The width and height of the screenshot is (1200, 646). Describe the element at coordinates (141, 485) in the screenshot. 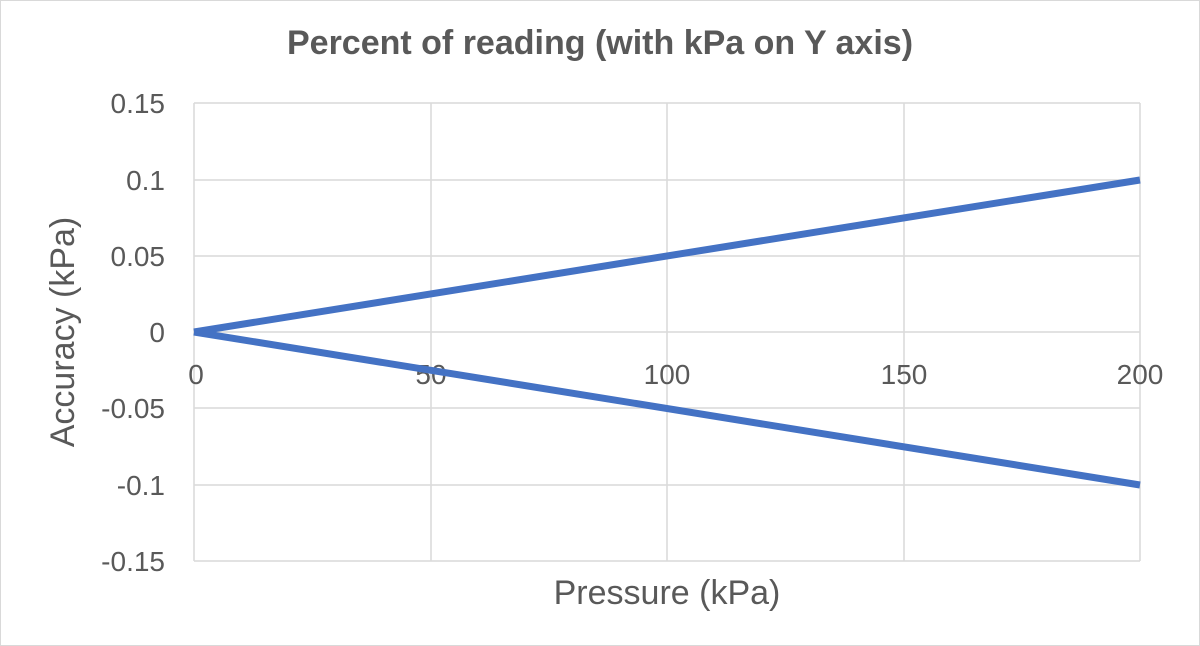

I see `y-tick: -0.1` at that location.